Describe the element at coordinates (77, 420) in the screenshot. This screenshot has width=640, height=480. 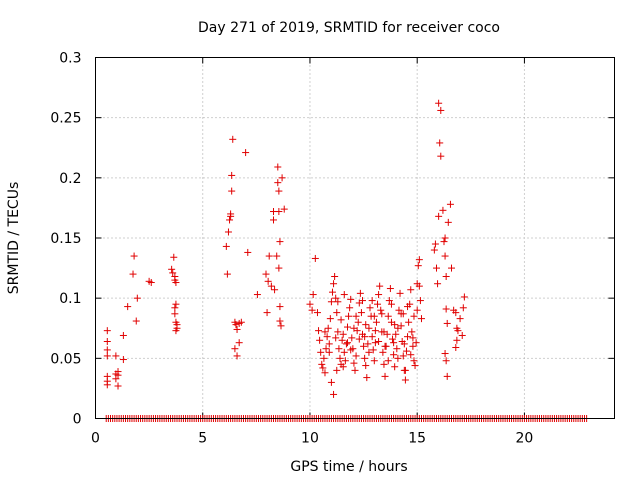
I see `y-tick-label: 0` at that location.